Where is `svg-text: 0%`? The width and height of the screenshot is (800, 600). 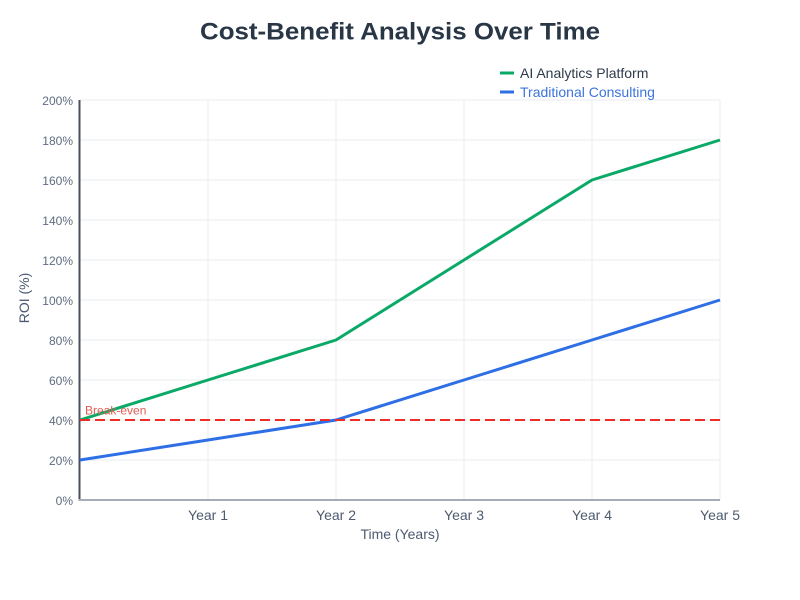
svg-text: 0% is located at coordinates (65, 501).